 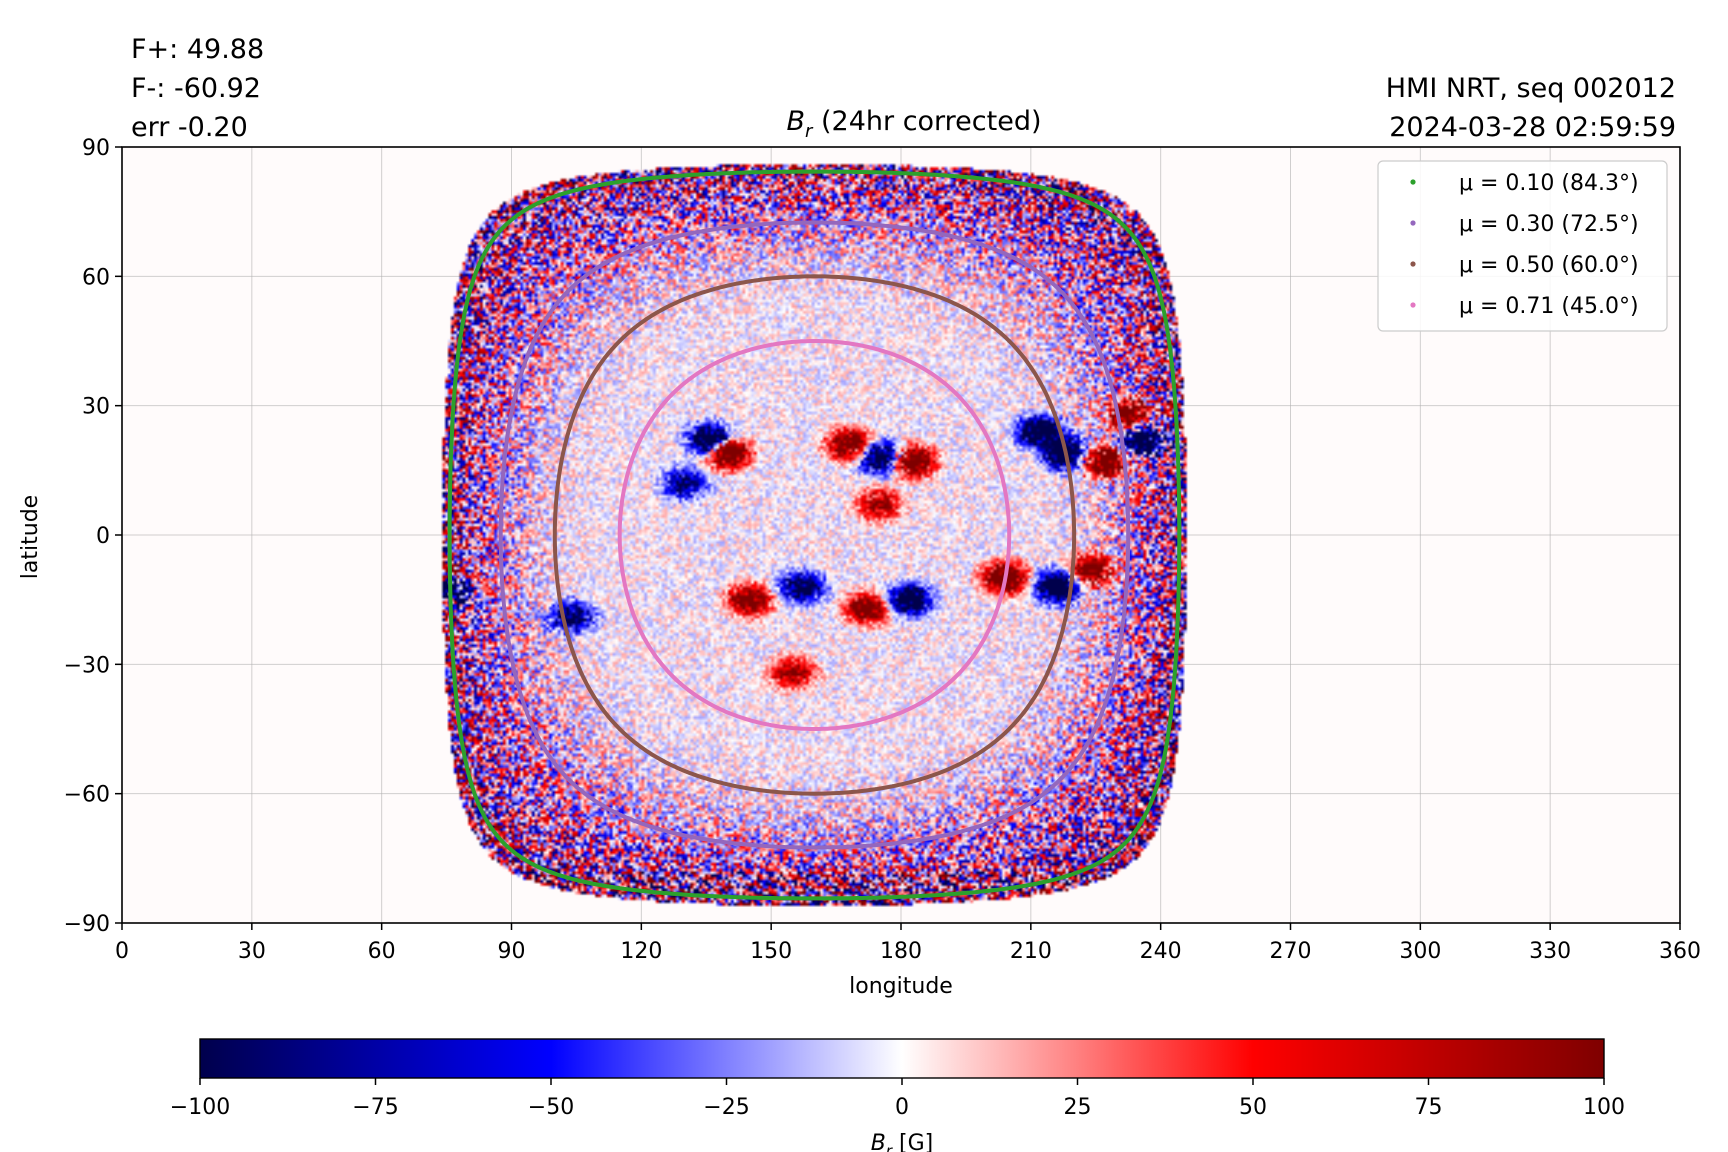 I want to click on colorbar-ticks: −100 −75 −50 −25 0 25 50 75 100, so click(x=897, y=1099).